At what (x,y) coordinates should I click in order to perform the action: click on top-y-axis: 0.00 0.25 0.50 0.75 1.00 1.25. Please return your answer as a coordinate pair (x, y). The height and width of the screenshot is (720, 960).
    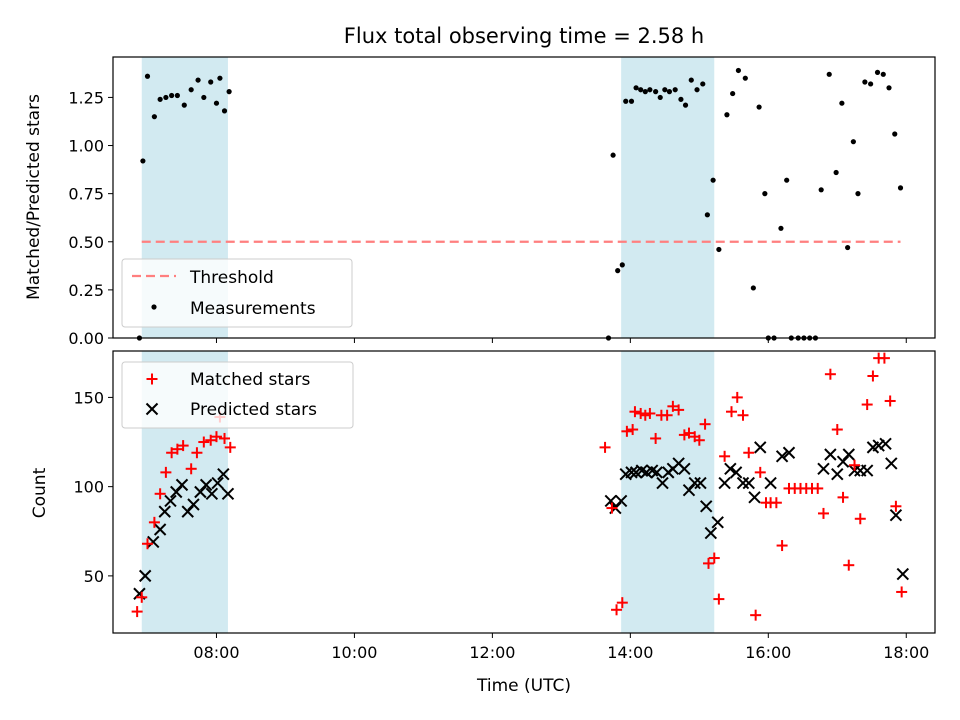
    Looking at the image, I should click on (90, 218).